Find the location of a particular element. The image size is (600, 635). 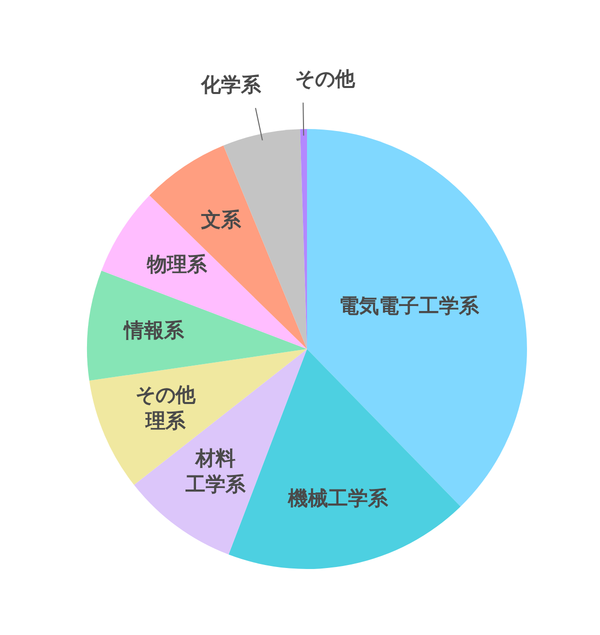

slice-label: その他 is located at coordinates (325, 79).